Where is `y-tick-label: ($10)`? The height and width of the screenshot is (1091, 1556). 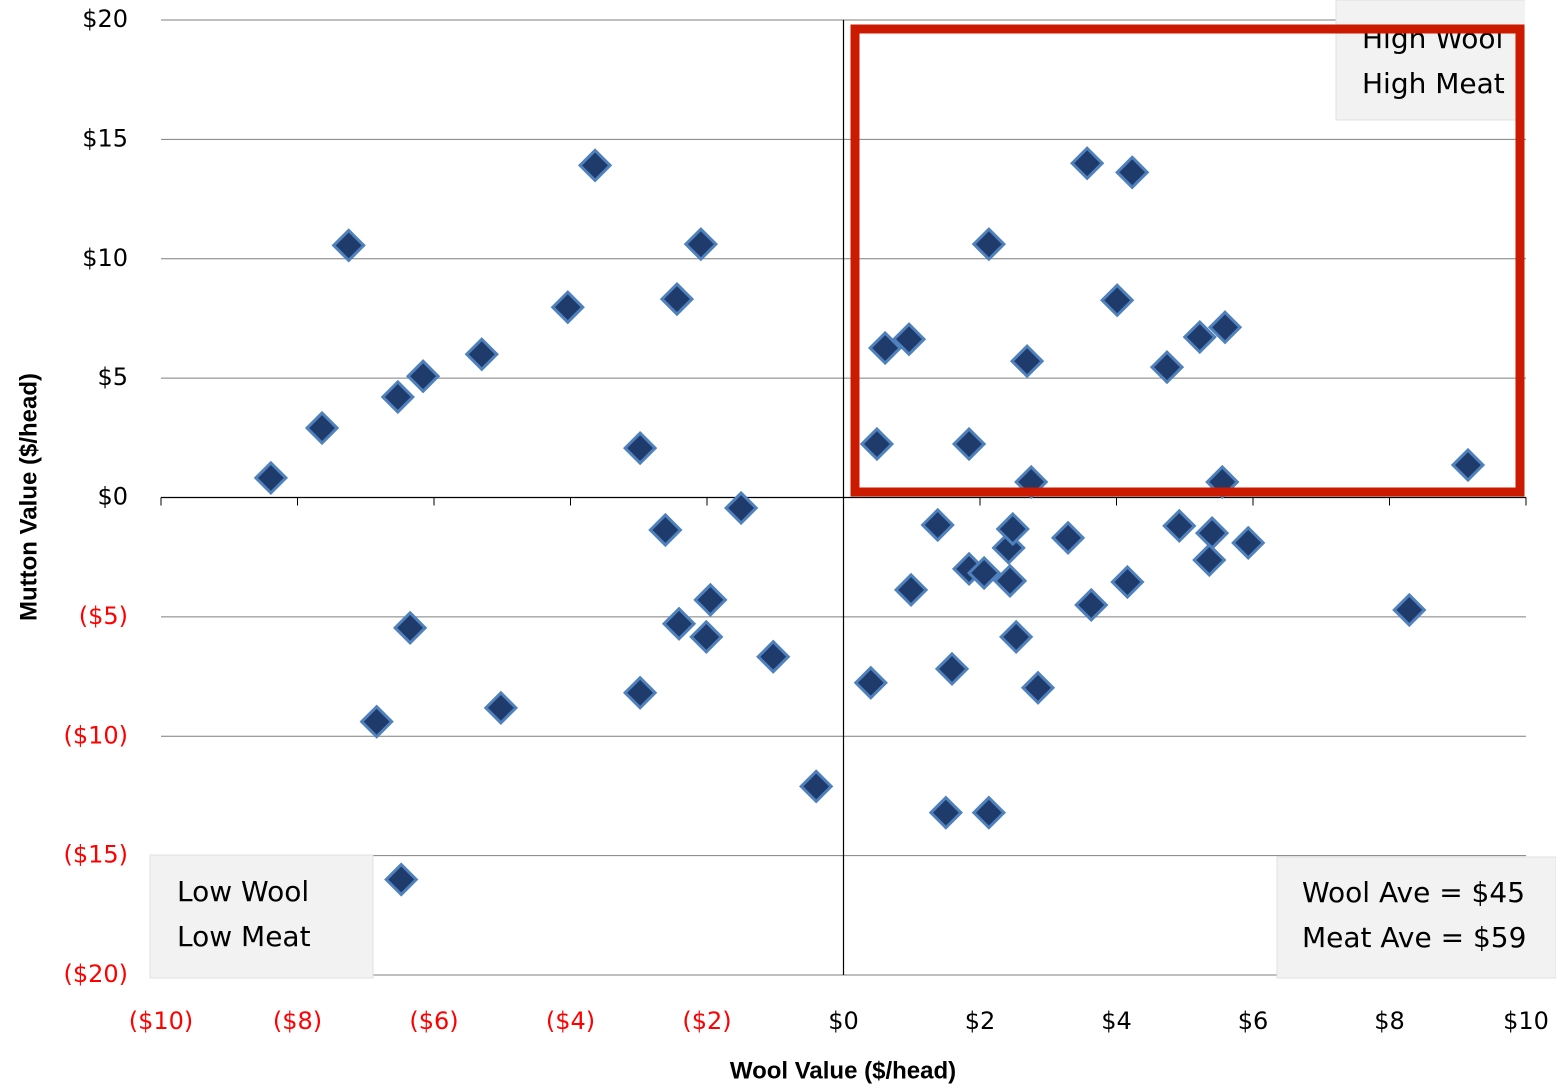
y-tick-label: ($10) is located at coordinates (95, 735).